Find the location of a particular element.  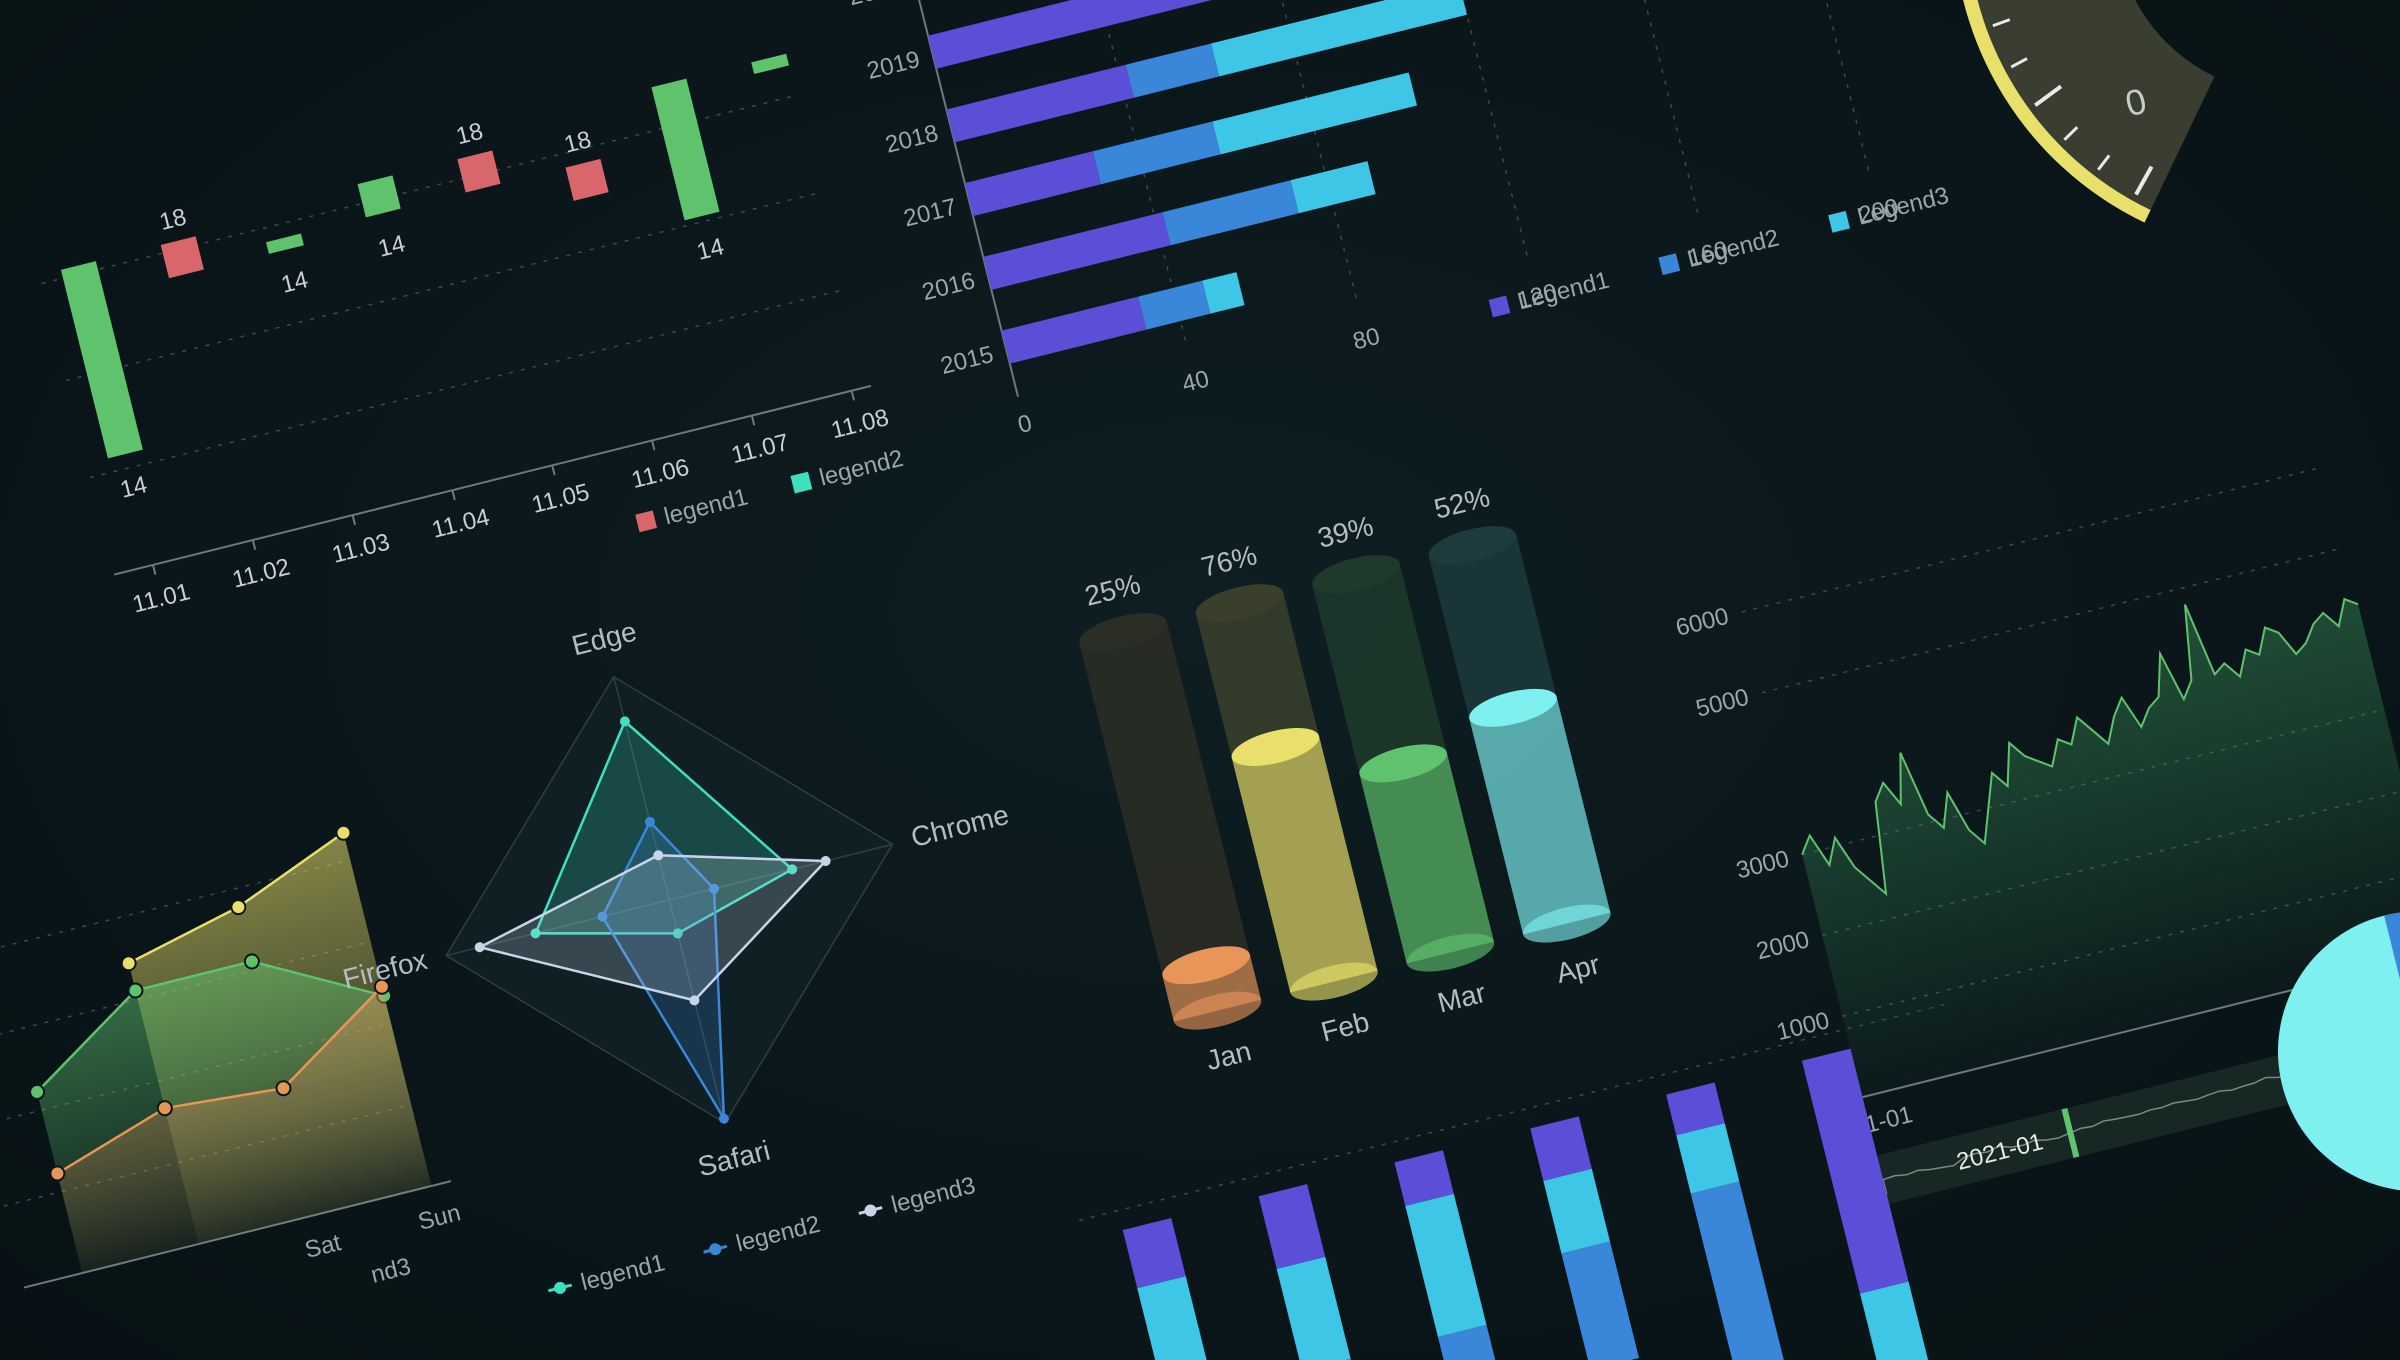

gauge-face is located at coordinates (2149, 106).